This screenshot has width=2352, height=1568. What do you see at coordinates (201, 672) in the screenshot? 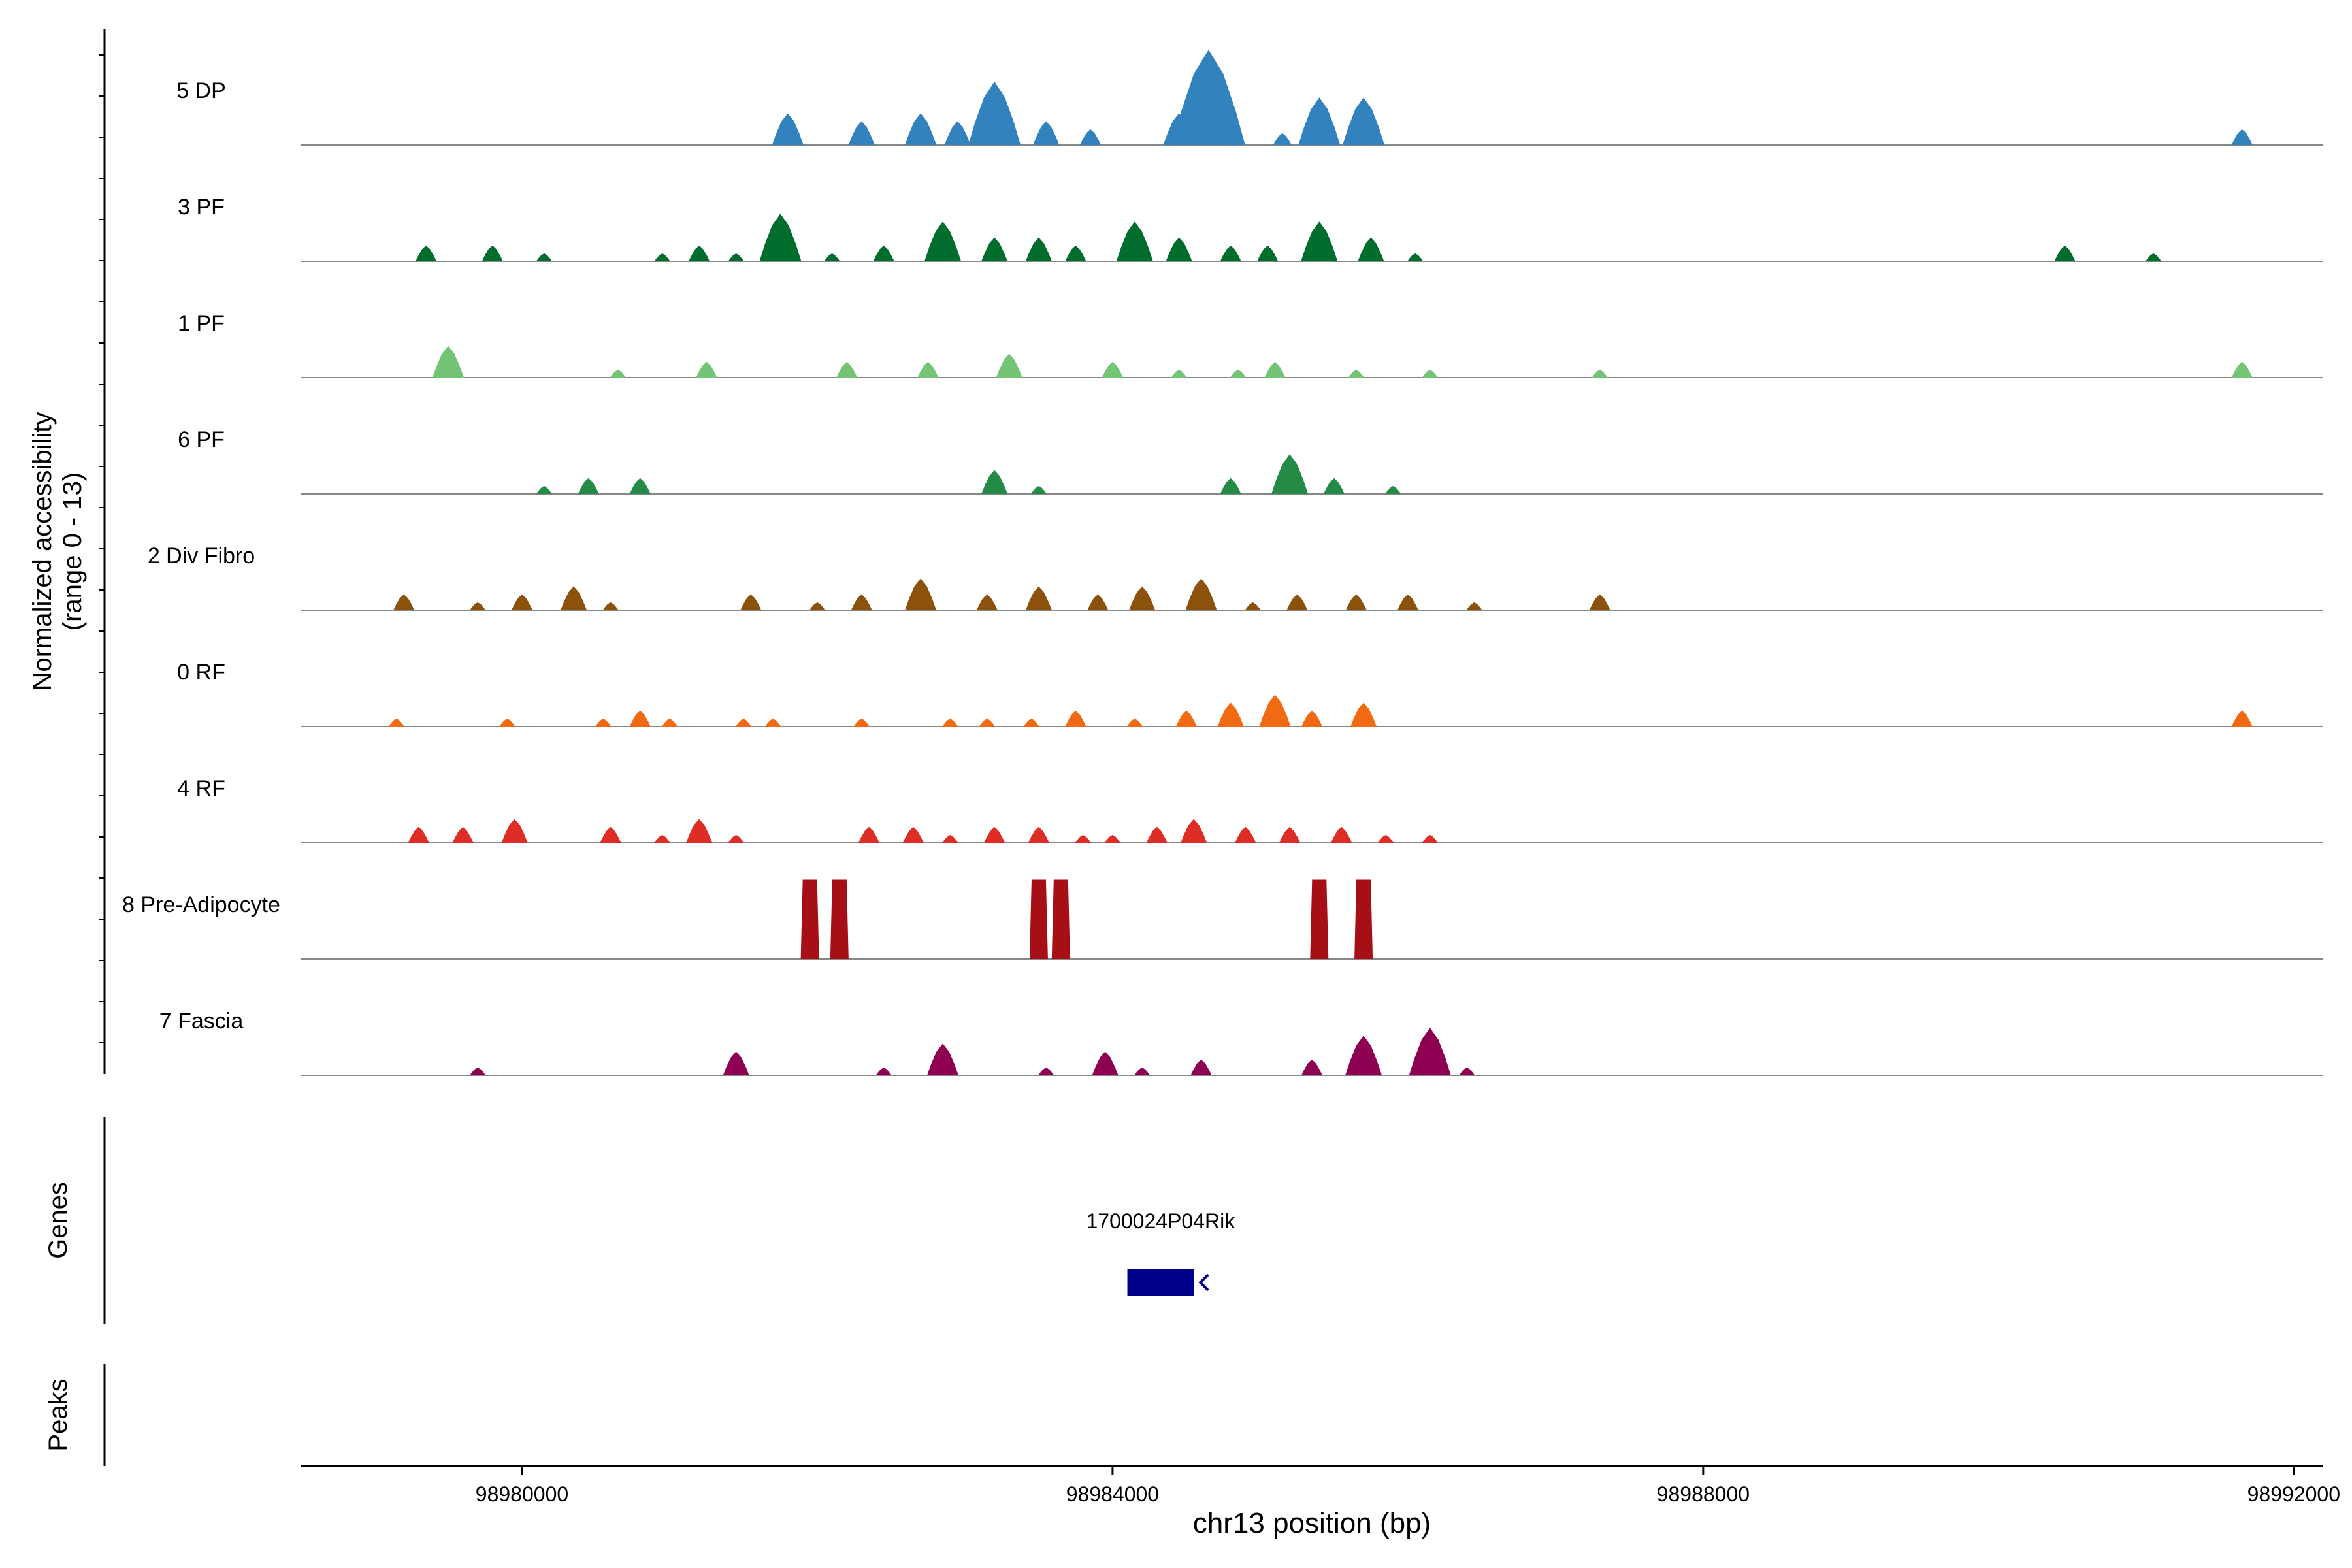
I see `track-label: 0 RF` at bounding box center [201, 672].